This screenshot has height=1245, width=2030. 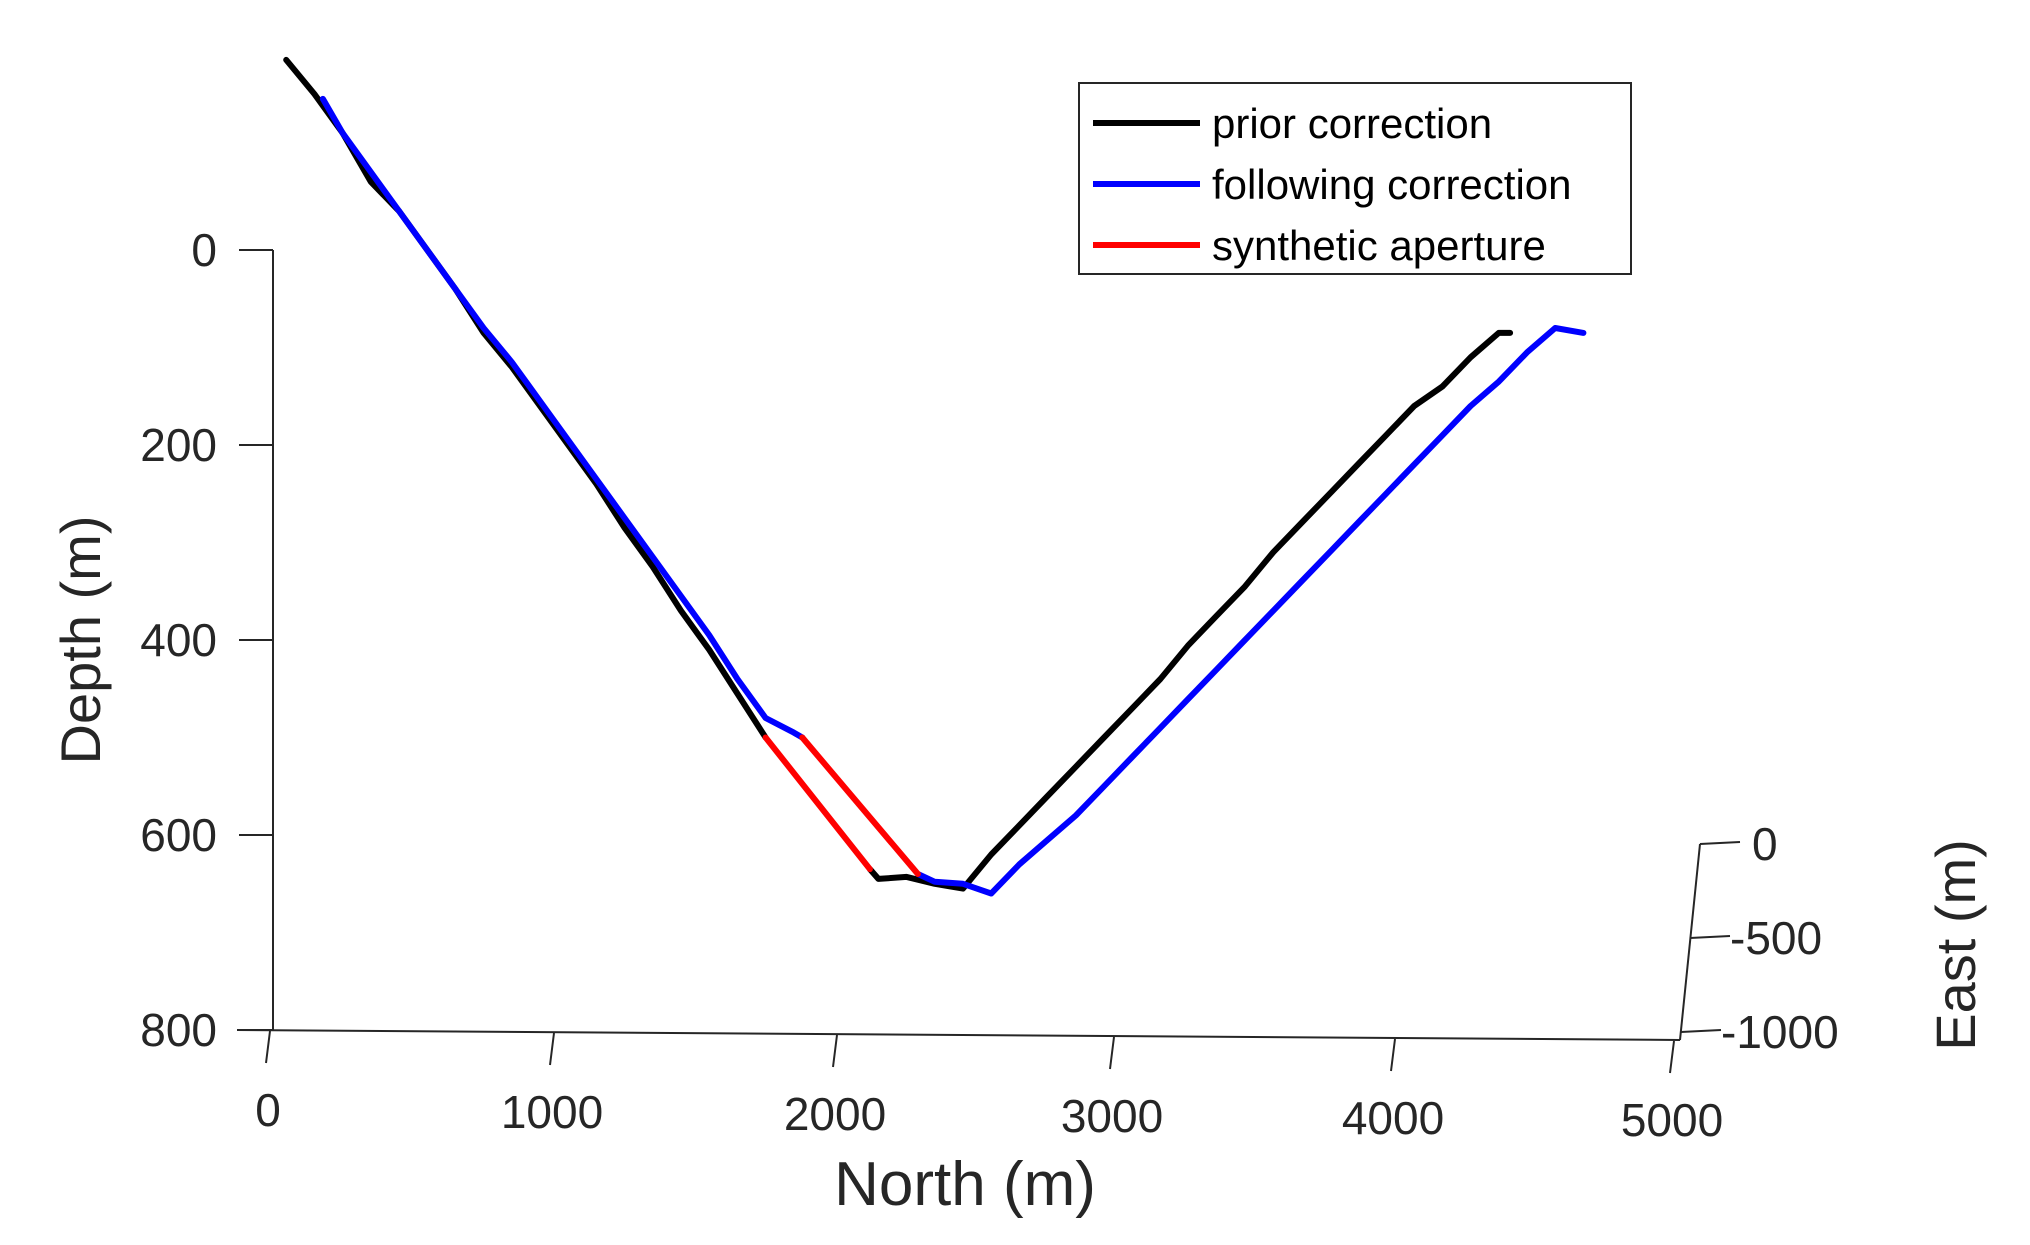 What do you see at coordinates (835, 1114) in the screenshot?
I see `north-tick-label: 2000` at bounding box center [835, 1114].